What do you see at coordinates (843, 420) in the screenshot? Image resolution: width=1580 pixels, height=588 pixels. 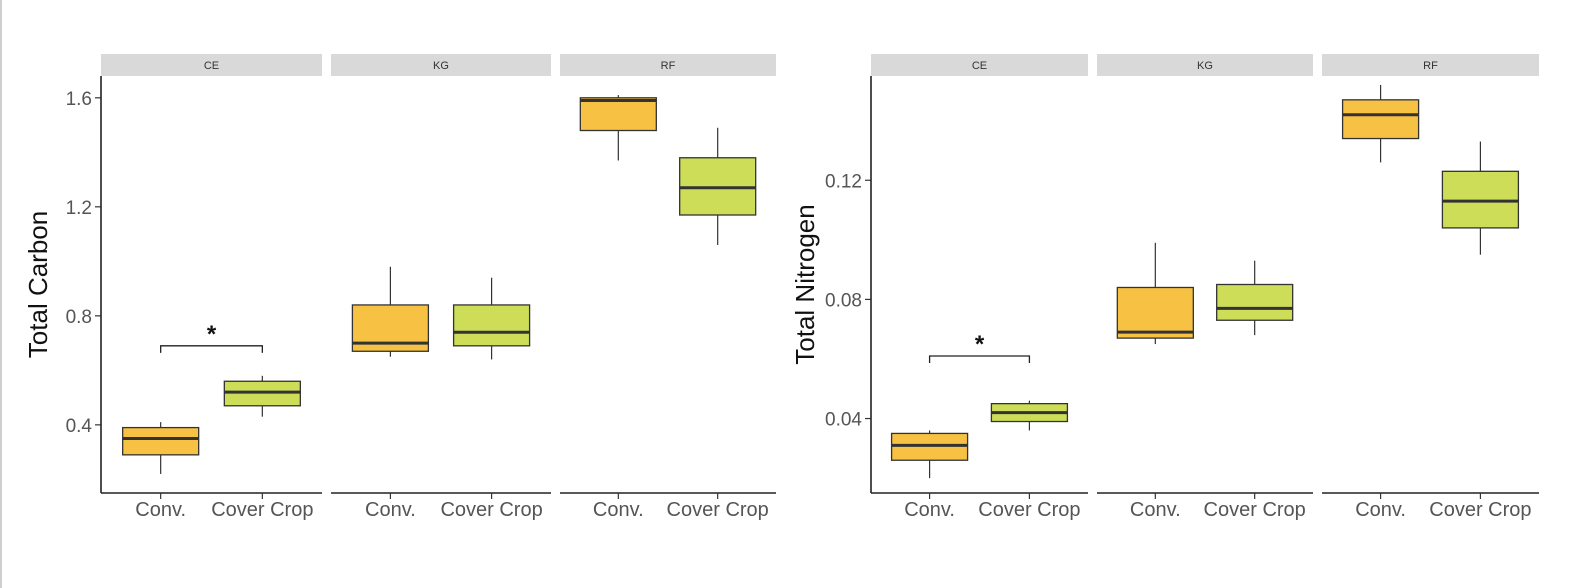 I see `y-tick-label: 0.04` at bounding box center [843, 420].